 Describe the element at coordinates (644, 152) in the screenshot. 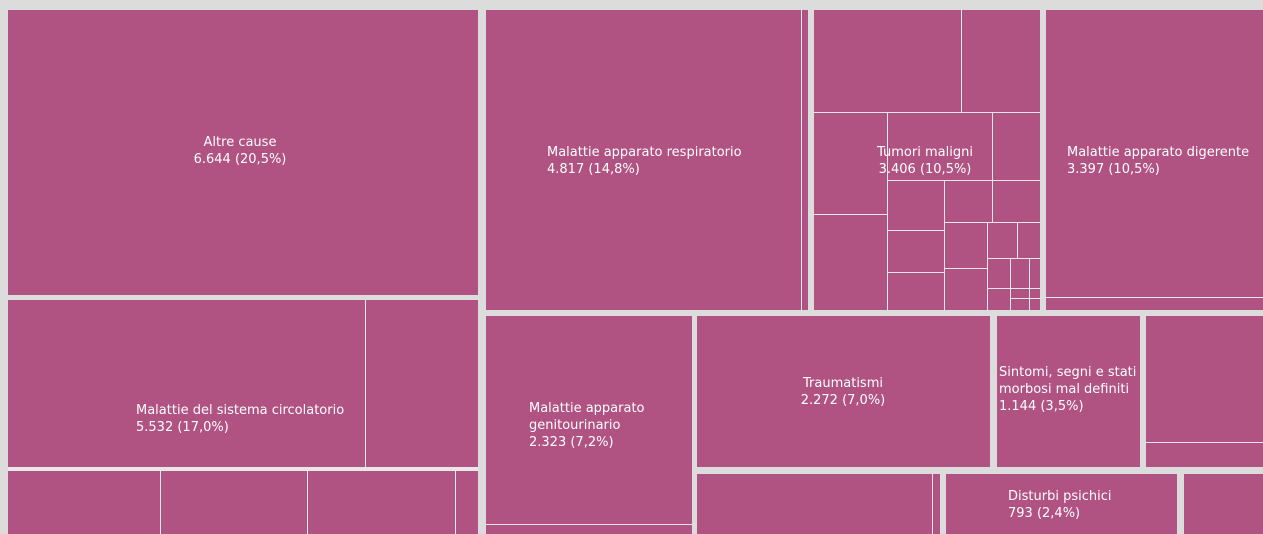

I see `tile-name: Malattie apparato respiratorio` at that location.